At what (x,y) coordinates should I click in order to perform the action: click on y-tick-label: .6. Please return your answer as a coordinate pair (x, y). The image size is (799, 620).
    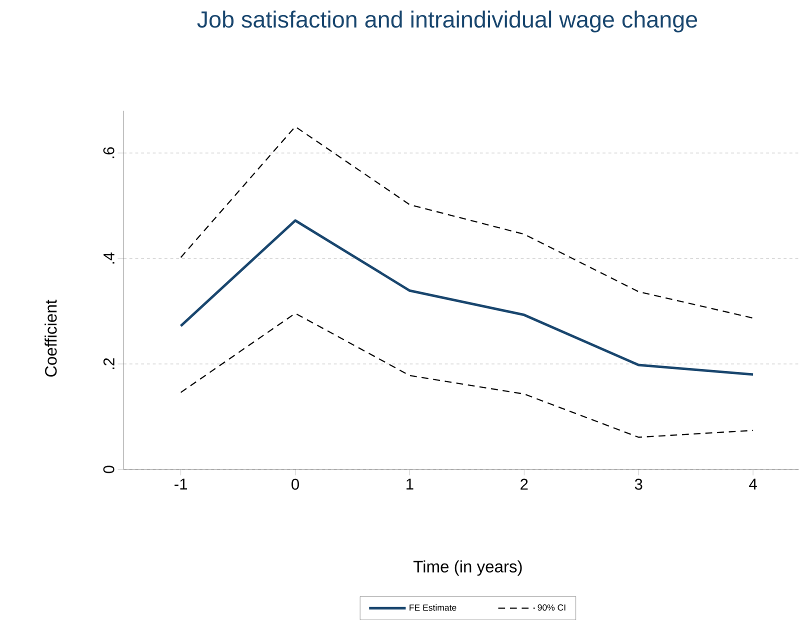
    Looking at the image, I should click on (108, 152).